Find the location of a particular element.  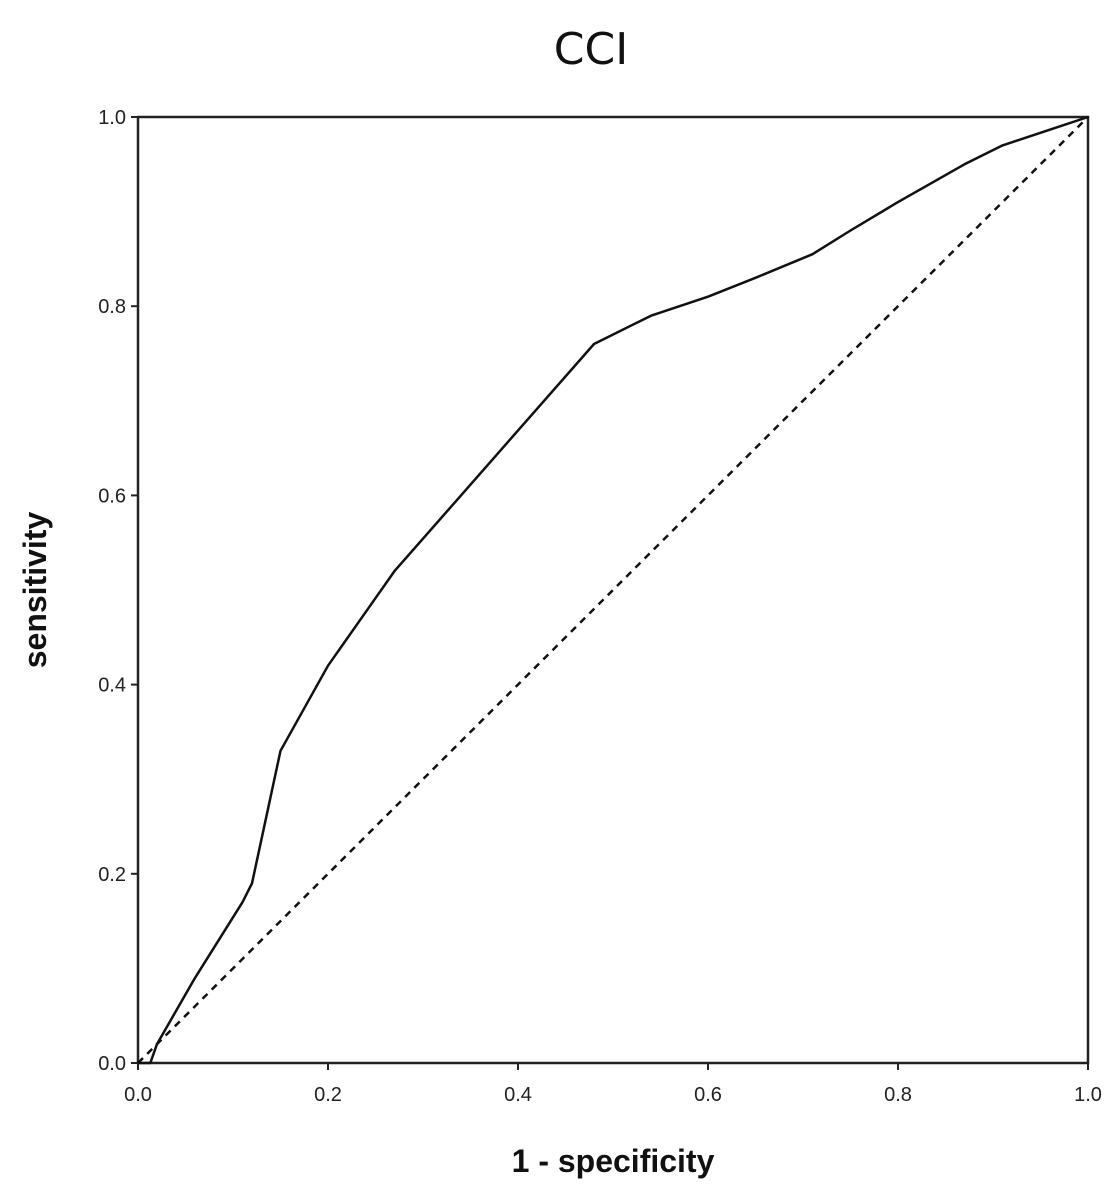

chart-title: CCI is located at coordinates (591, 49).